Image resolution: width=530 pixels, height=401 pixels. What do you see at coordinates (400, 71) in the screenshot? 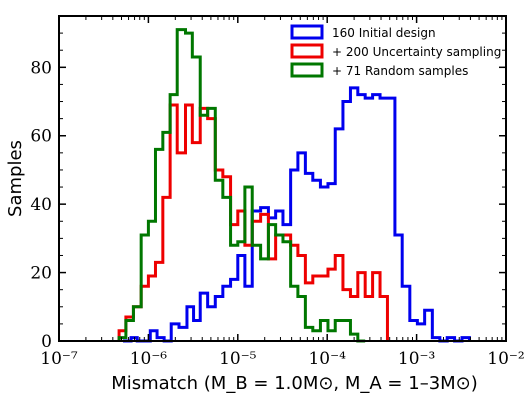
I see `legend-label-2: + 71 Random samples` at bounding box center [400, 71].